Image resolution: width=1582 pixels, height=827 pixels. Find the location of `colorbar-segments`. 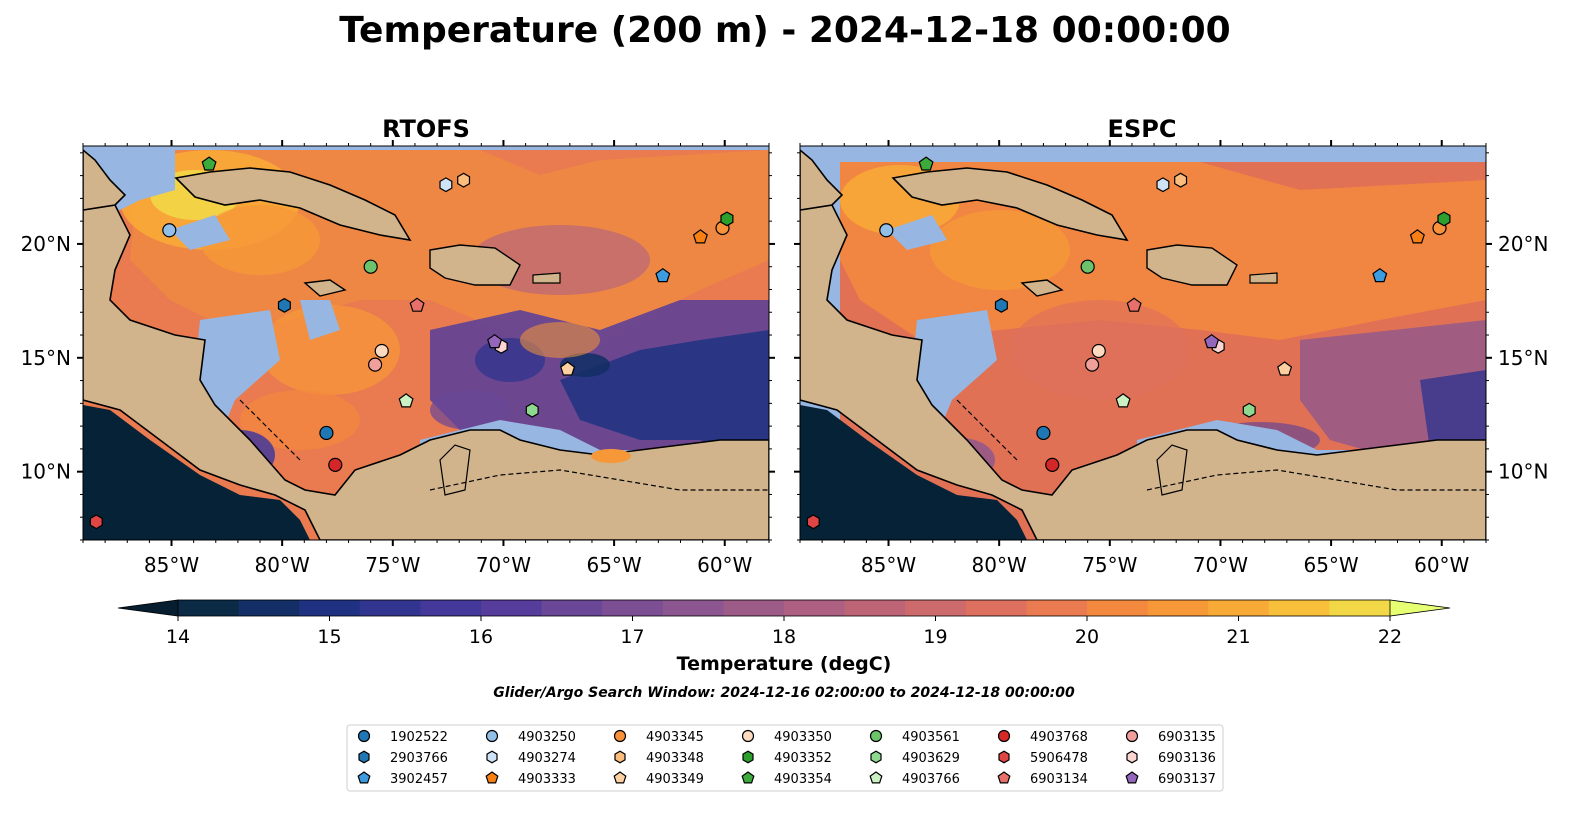

colorbar-segments is located at coordinates (784, 608).